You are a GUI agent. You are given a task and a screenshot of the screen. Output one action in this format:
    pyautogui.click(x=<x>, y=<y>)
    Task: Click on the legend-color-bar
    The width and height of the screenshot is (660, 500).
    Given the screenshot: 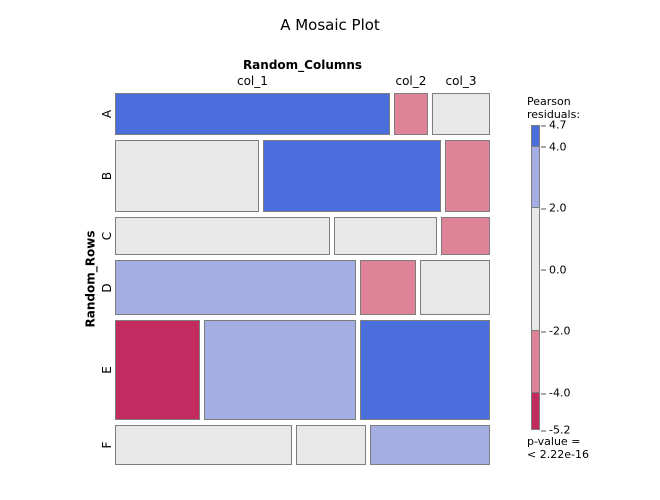 What is the action you would take?
    pyautogui.click(x=535, y=277)
    